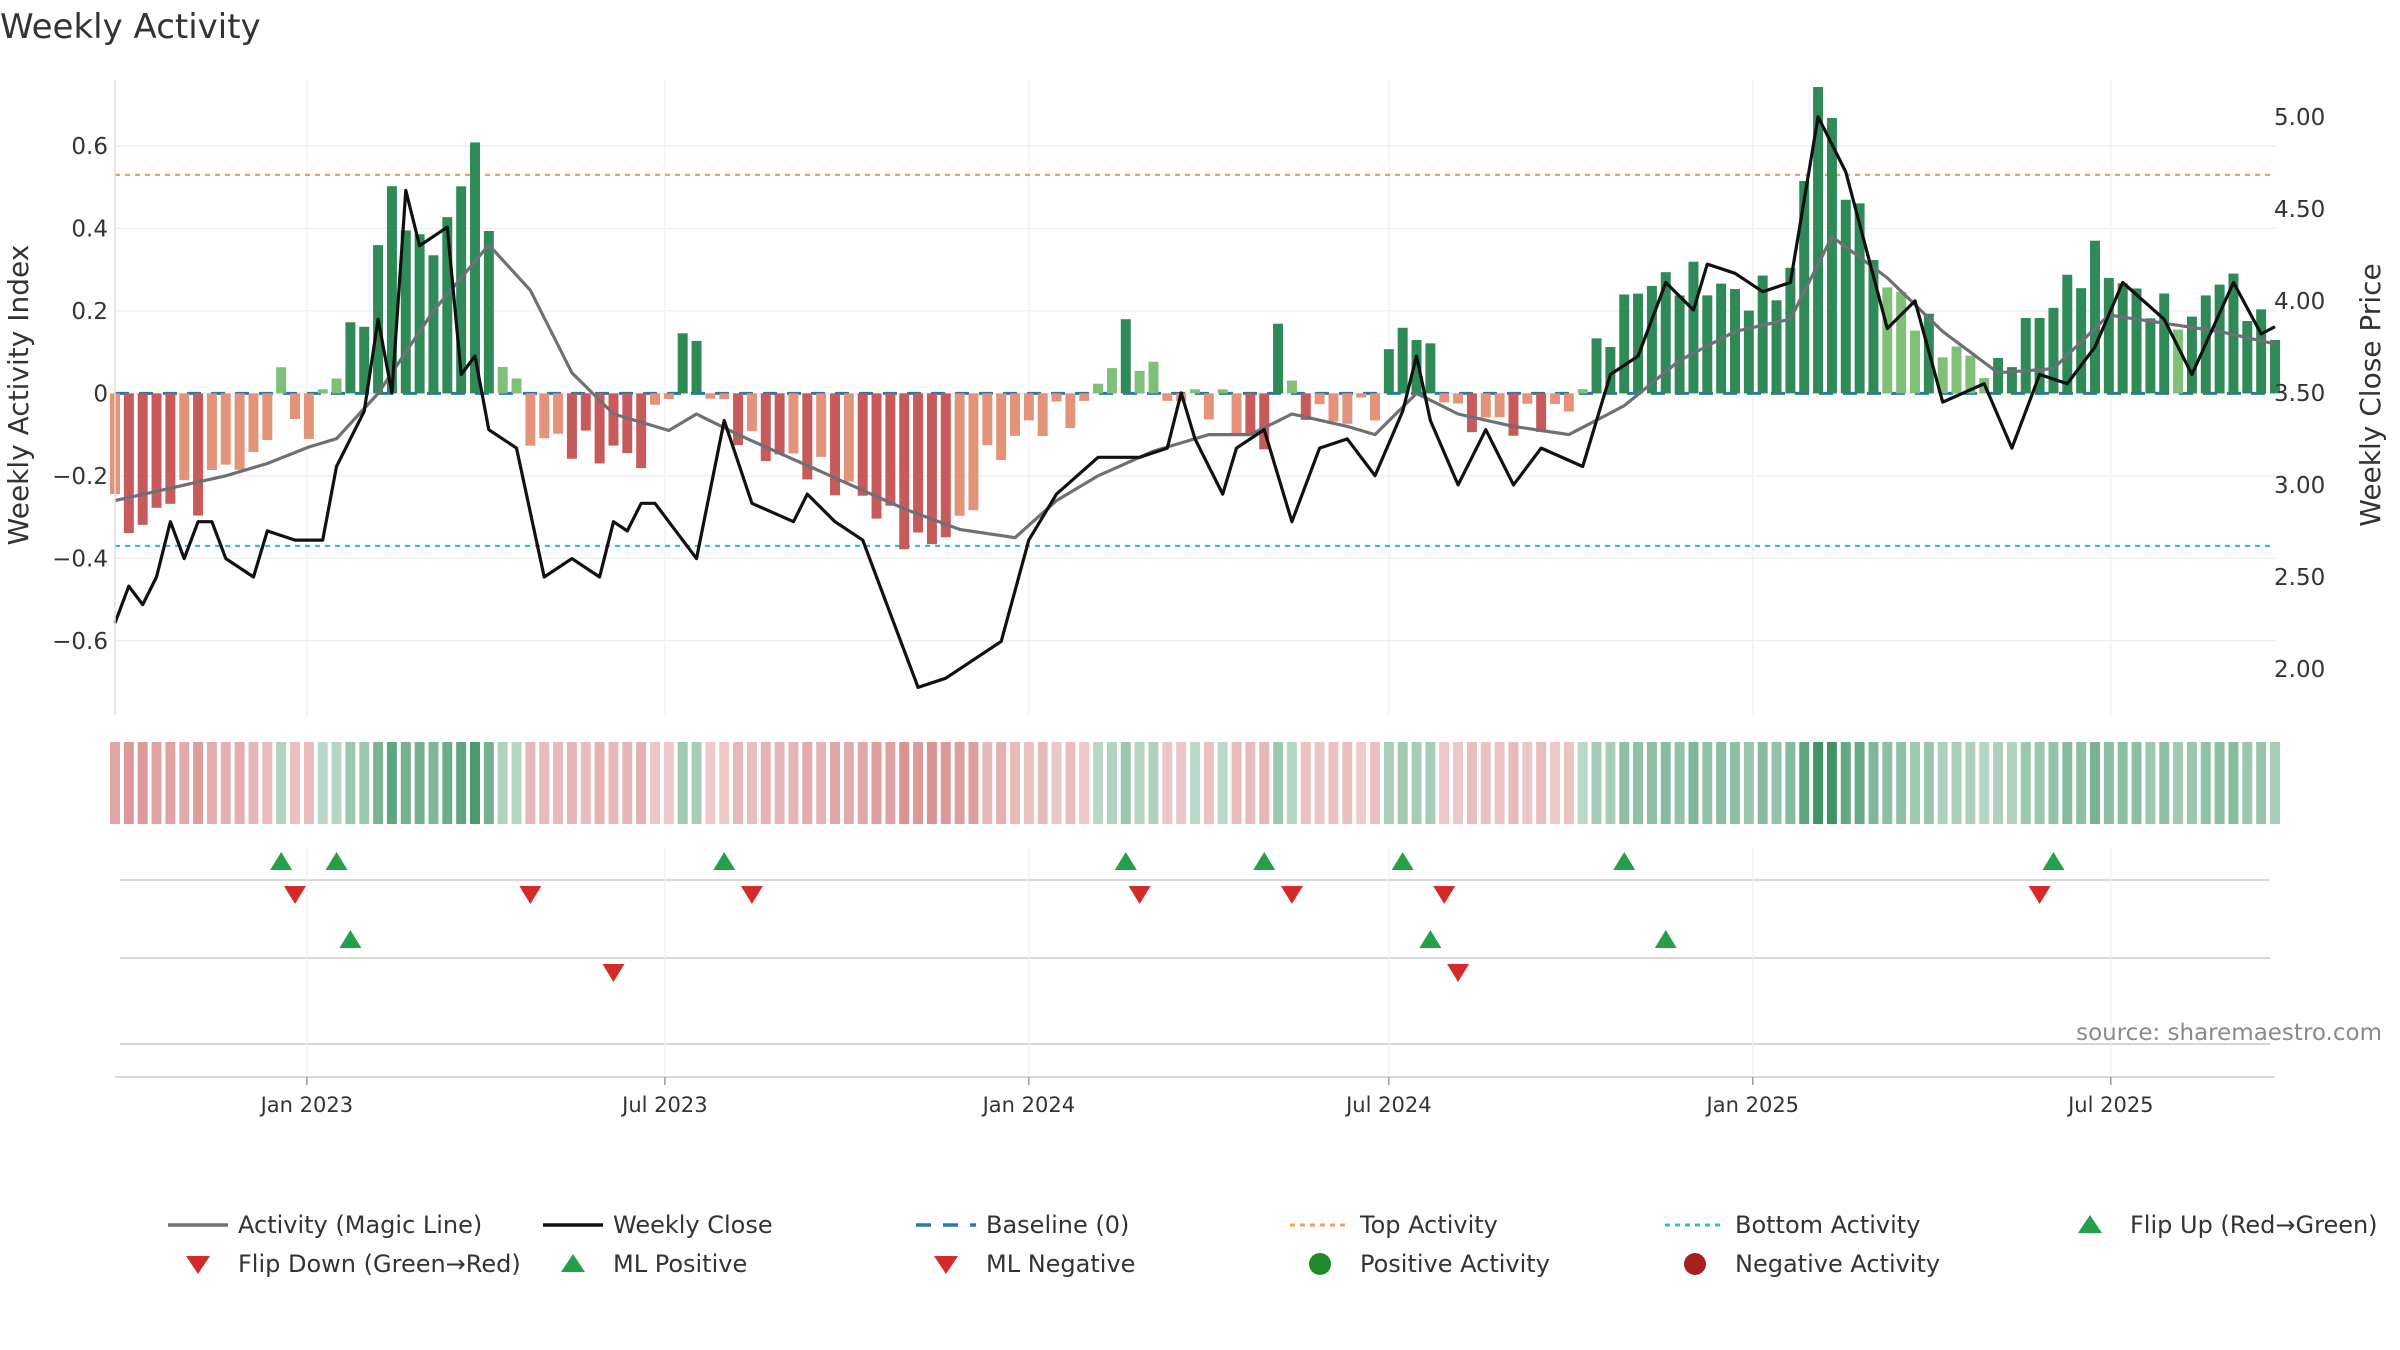 The image size is (2400, 1350). What do you see at coordinates (1195, 783) in the screenshot?
I see `activity-heat-strip` at bounding box center [1195, 783].